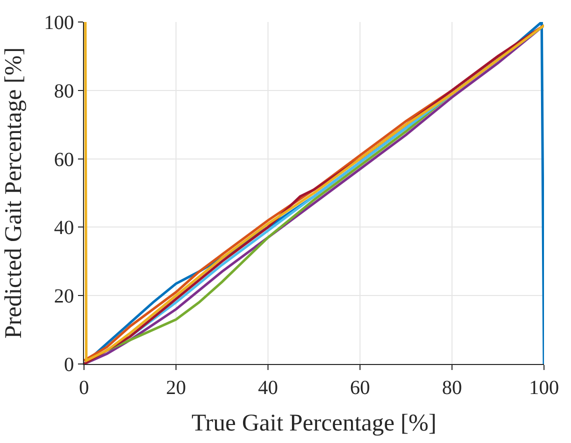  Describe the element at coordinates (59, 23) in the screenshot. I see `y-tick-label: 100` at that location.